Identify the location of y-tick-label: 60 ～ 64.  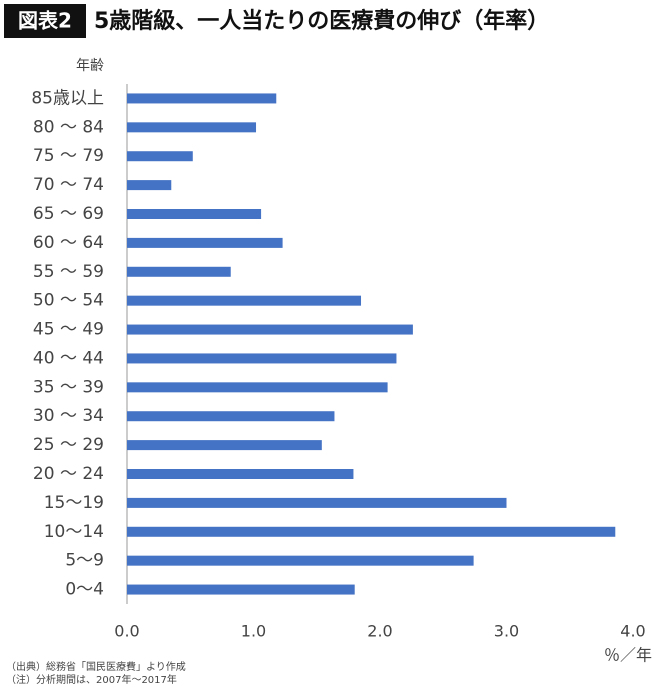
(68, 243).